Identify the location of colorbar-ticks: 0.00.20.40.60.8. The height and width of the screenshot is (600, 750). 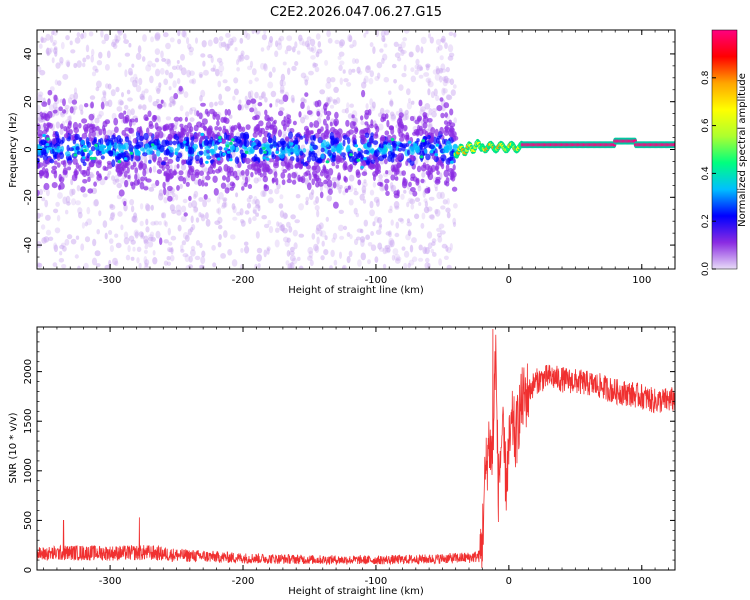
(708, 173).